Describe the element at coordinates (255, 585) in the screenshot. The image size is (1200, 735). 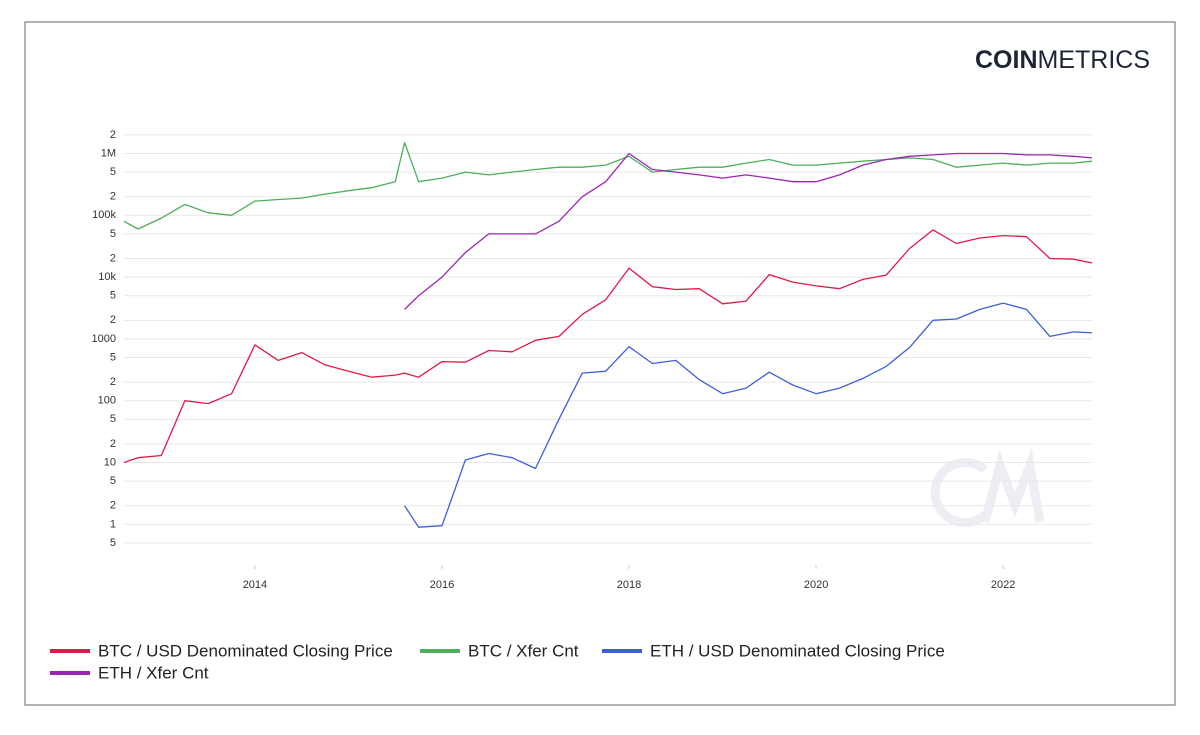
I see `x-tick-label: 2014` at that location.